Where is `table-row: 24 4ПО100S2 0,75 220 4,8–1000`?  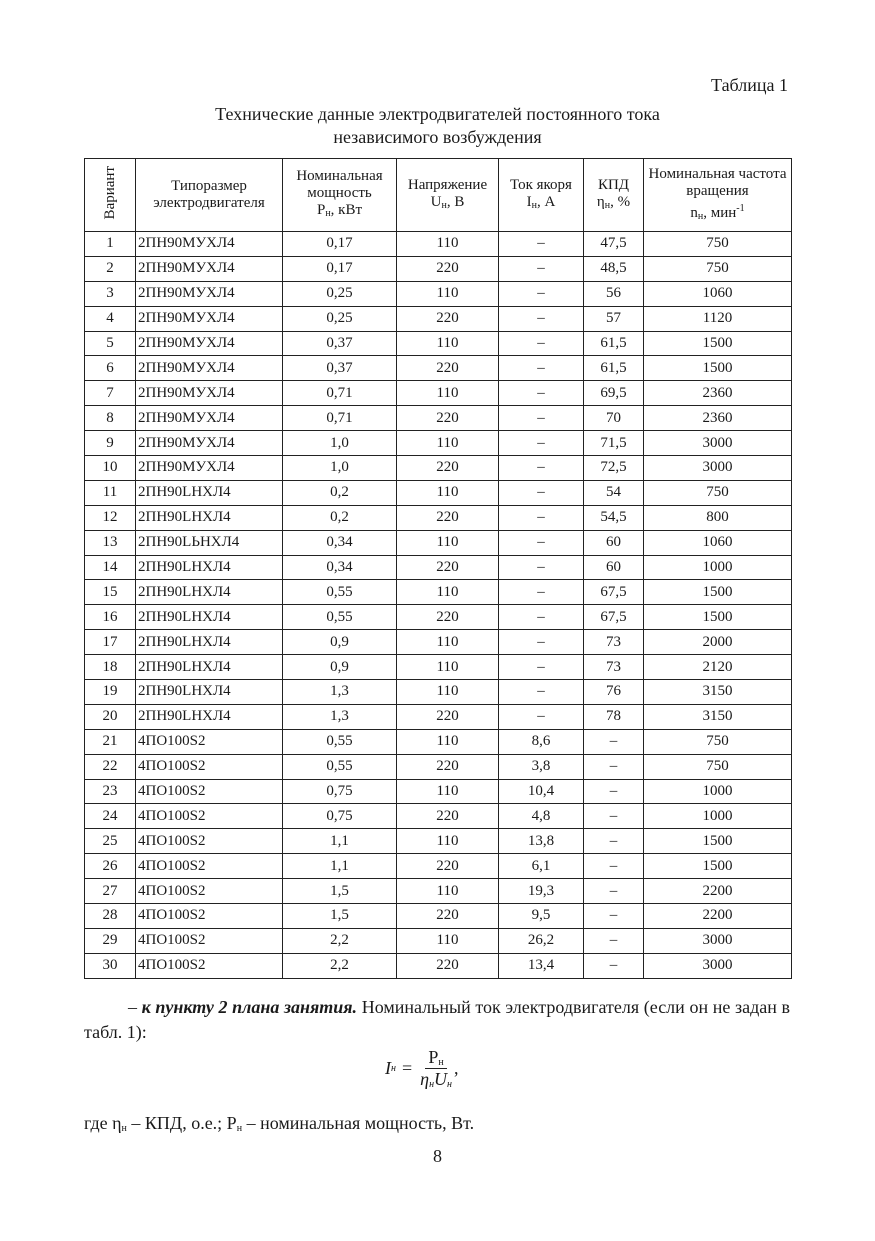 table-row: 24 4ПО100S2 0,75 220 4,8–1000 is located at coordinates (438, 816).